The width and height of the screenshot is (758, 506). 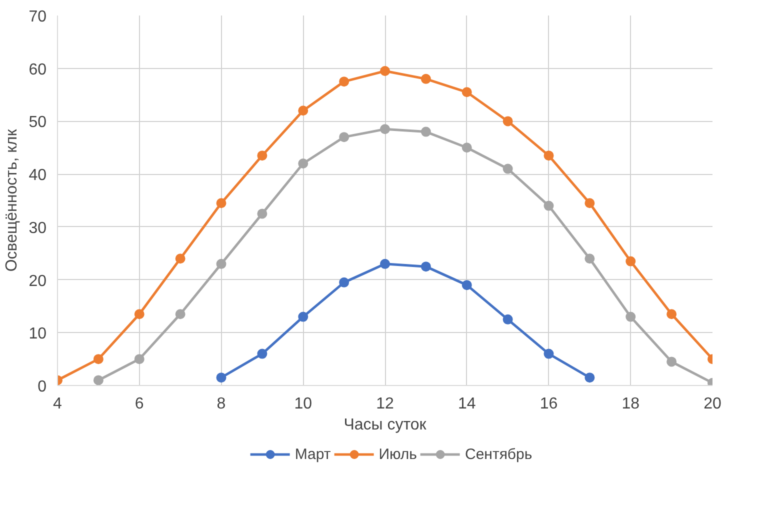 I want to click on x-tick-label: 6, so click(x=139, y=404).